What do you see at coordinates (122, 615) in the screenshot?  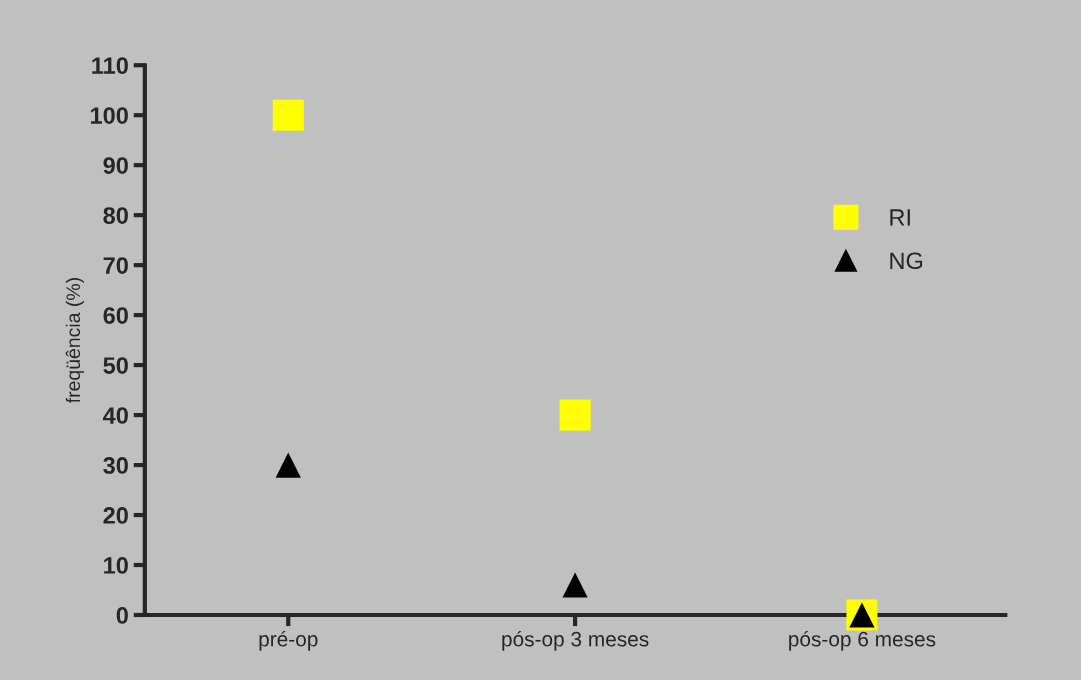 I see `y-tick-label: 0` at bounding box center [122, 615].